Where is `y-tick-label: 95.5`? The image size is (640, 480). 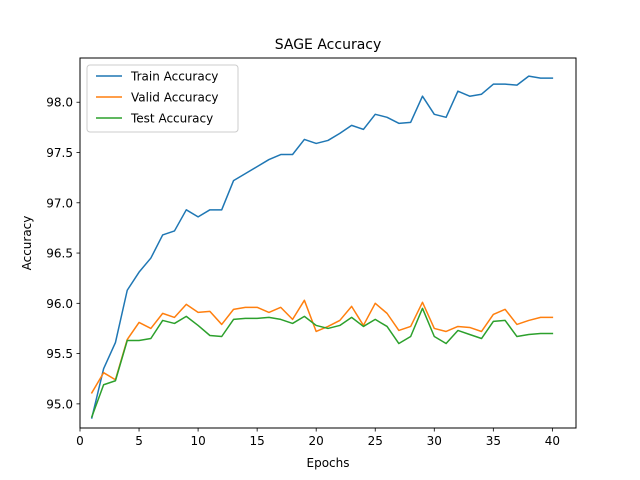 y-tick-label: 95.5 is located at coordinates (59, 354).